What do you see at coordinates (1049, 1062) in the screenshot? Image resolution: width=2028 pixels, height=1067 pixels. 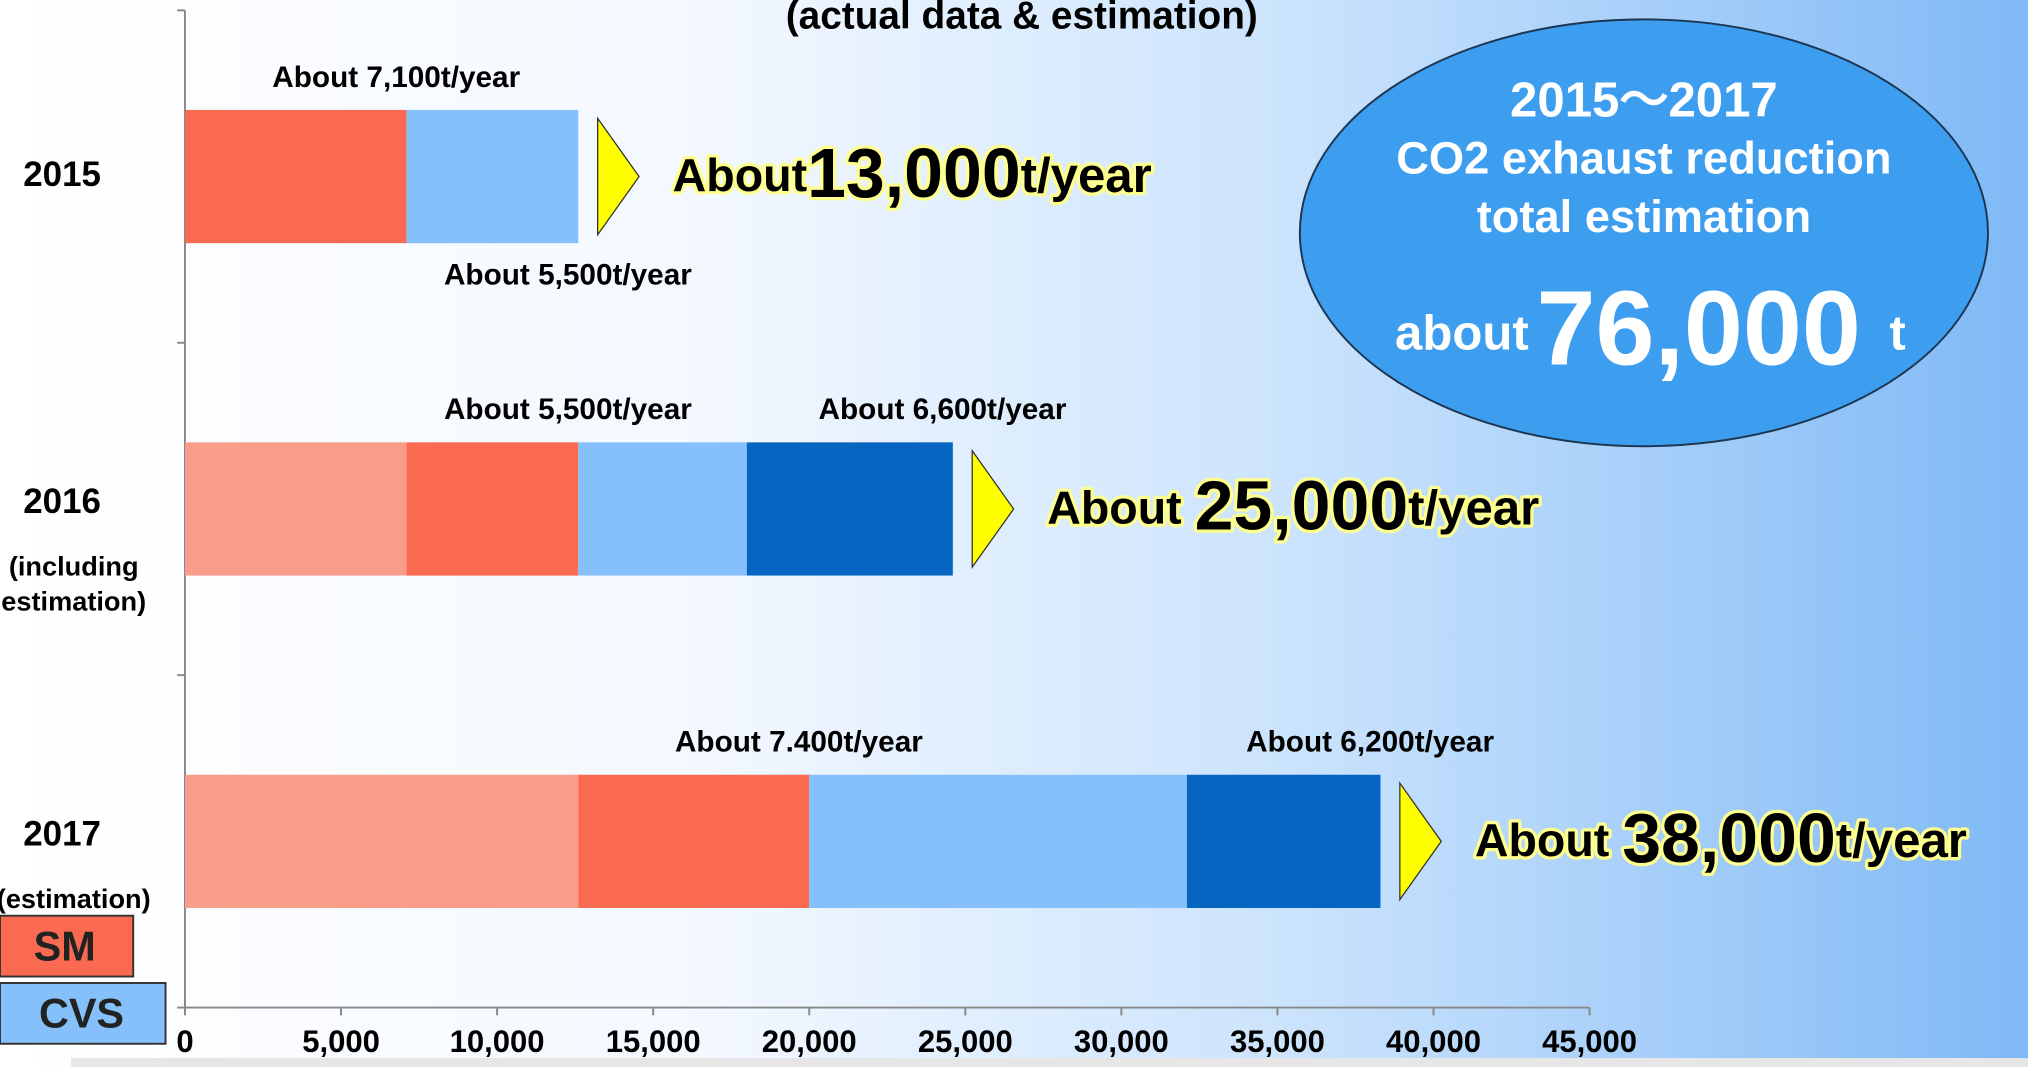 I see `bottom-strip` at bounding box center [1049, 1062].